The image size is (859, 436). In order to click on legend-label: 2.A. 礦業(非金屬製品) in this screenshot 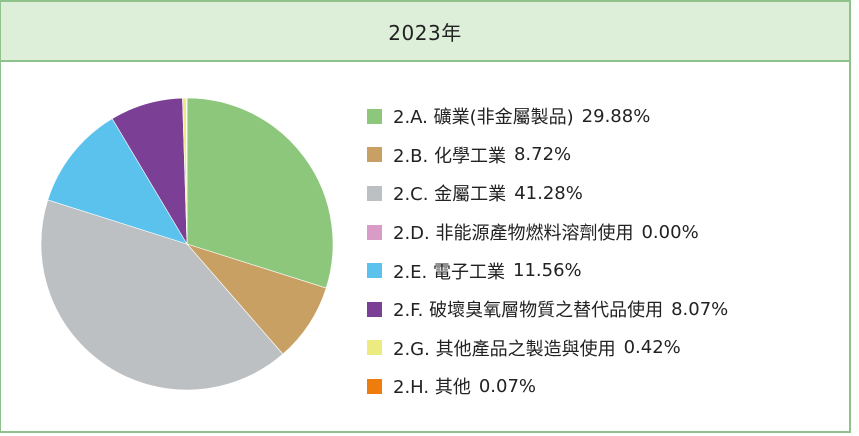, I will do `click(483, 118)`.